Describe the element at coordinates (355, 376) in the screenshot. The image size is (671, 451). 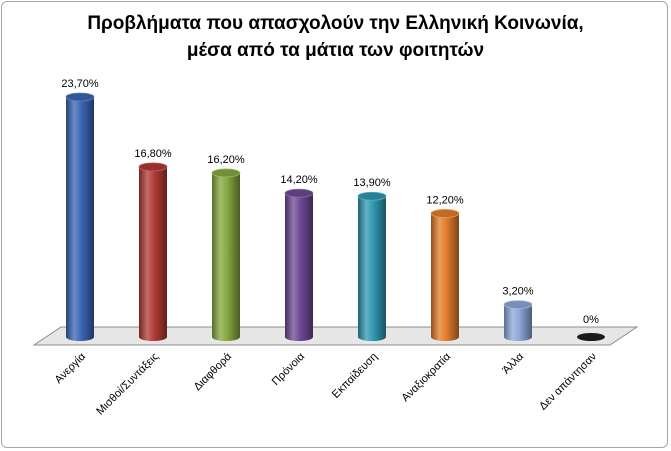
I see `category-label: Εκπαίδευση` at that location.